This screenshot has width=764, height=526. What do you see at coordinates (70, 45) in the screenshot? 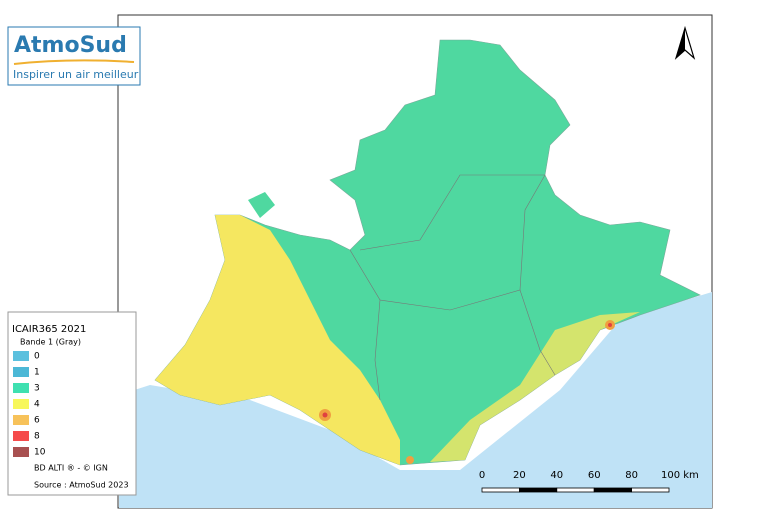
I see `logo-name: AtmoSud` at bounding box center [70, 45].